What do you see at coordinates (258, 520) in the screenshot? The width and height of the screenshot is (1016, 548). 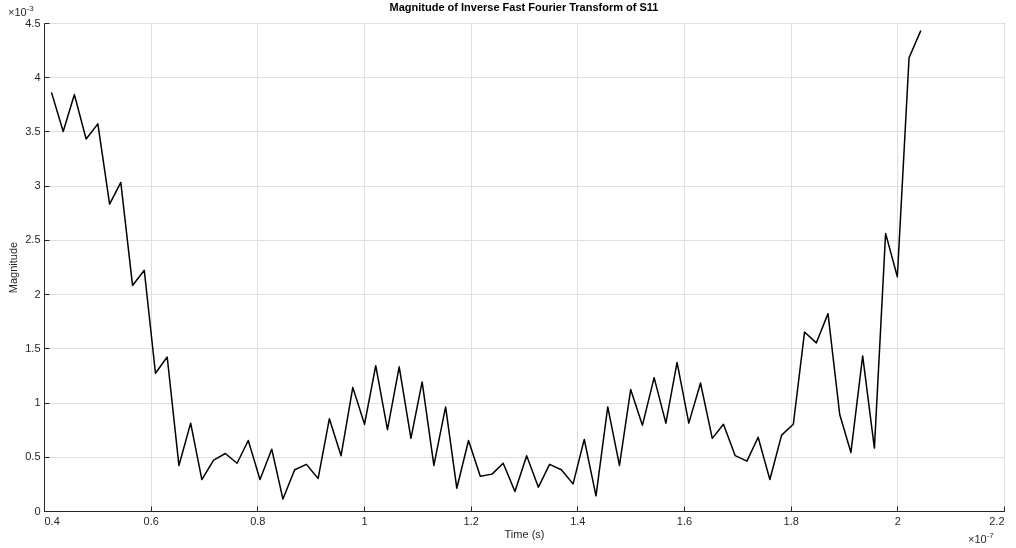 I see `x-tick-label: 0.8` at bounding box center [258, 520].